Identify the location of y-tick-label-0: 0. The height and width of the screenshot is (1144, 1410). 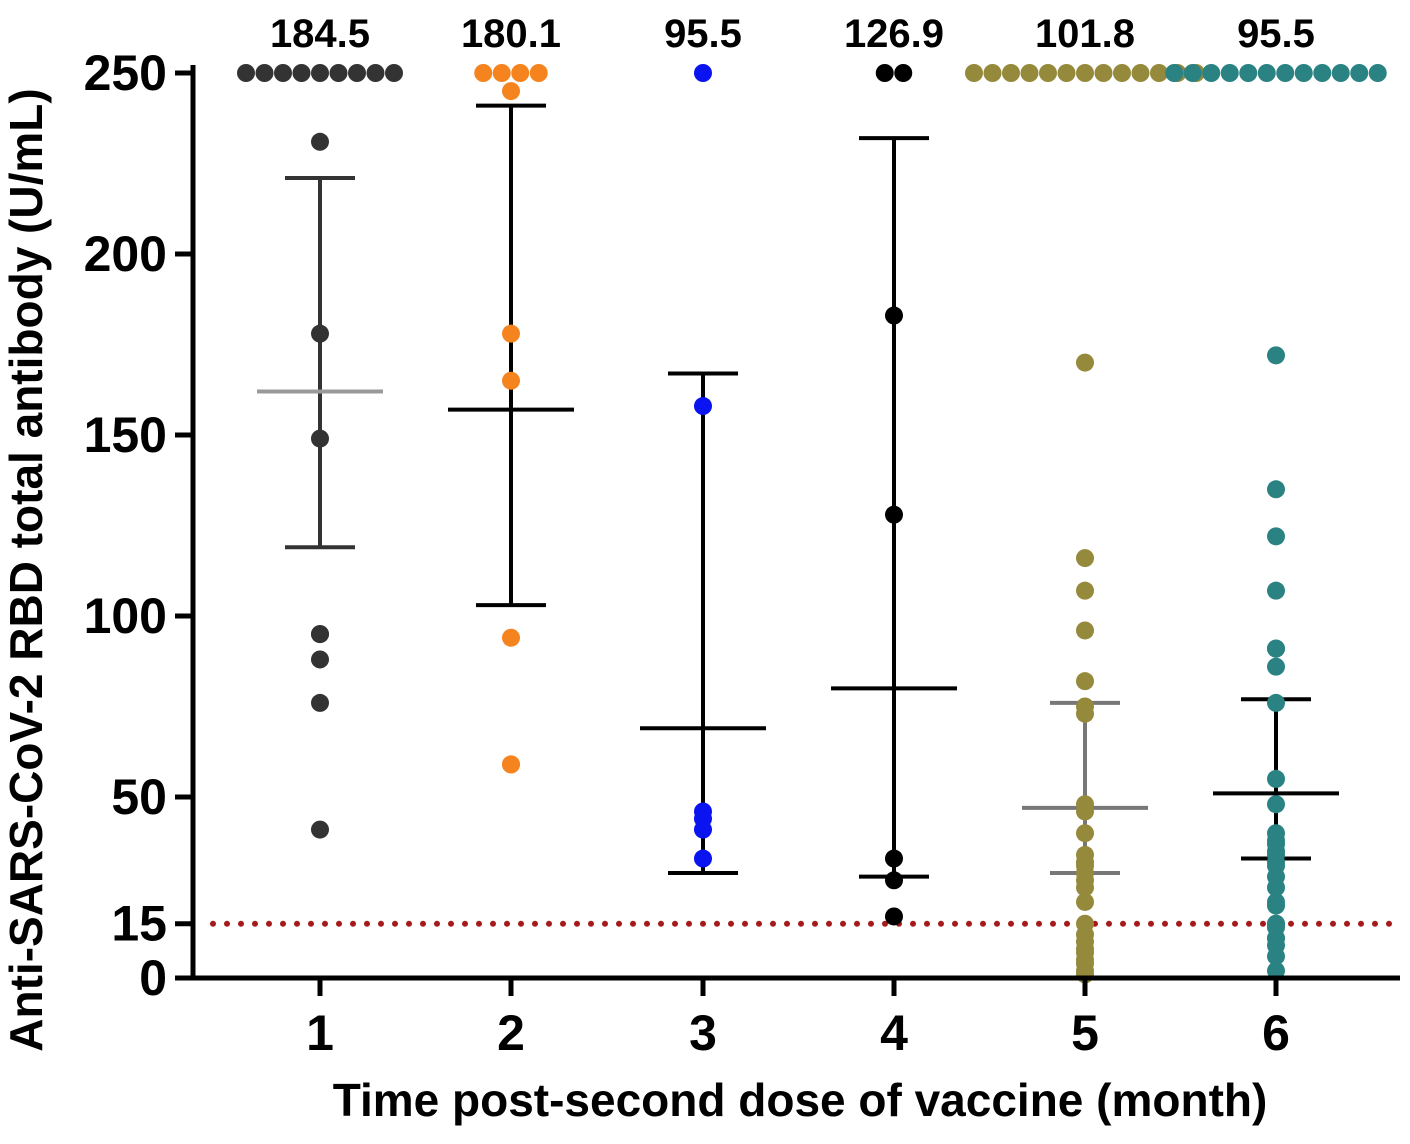
(153, 978).